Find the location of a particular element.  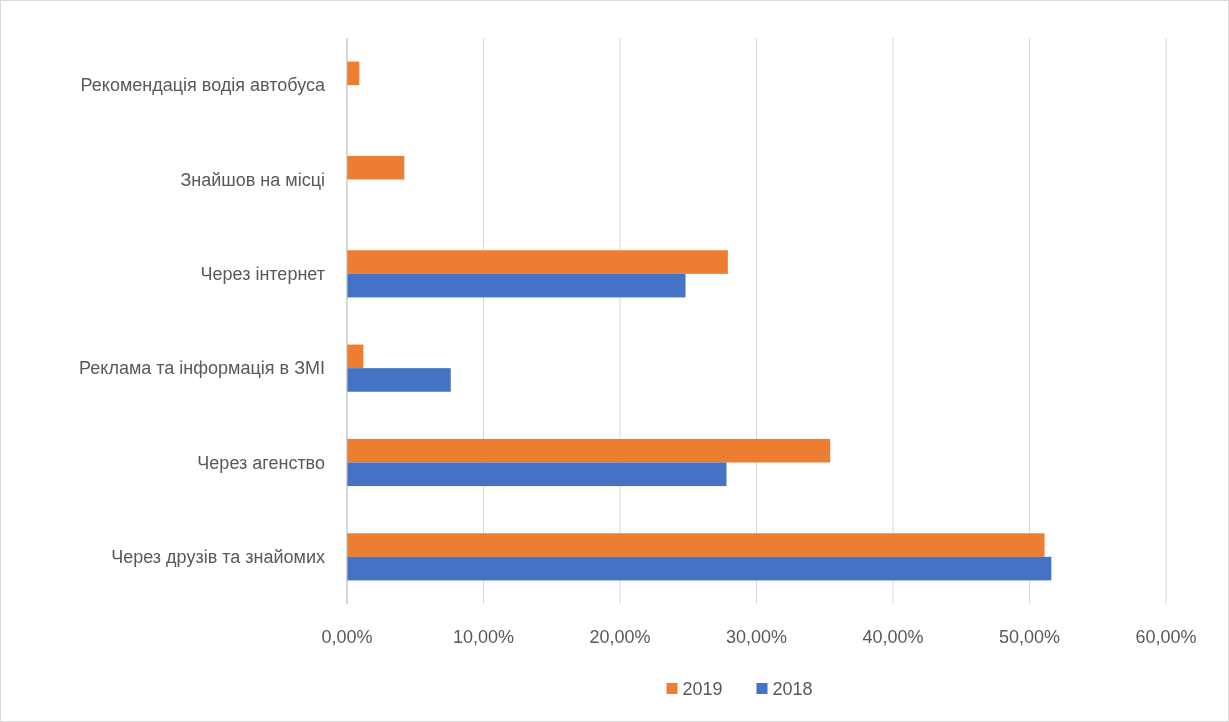

y-tick-label: Через друзів та знайомих is located at coordinates (218, 556).